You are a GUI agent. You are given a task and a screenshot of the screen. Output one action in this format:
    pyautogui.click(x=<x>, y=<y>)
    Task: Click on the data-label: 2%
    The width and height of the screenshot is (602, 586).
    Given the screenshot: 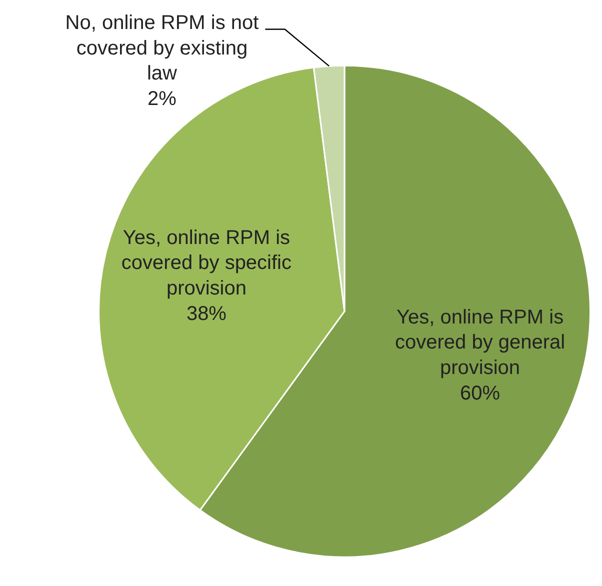 What is the action you would take?
    pyautogui.click(x=162, y=99)
    